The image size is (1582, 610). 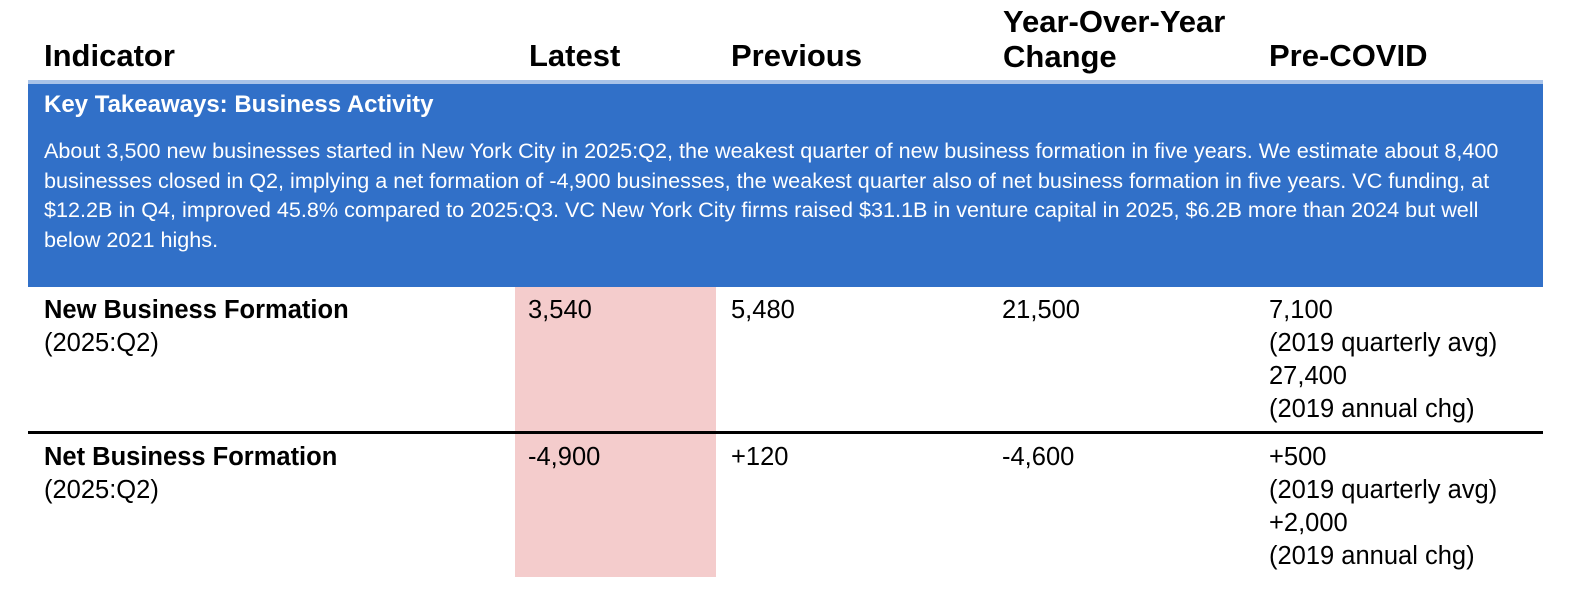 I want to click on pre-covid-value: 27,400, so click(x=1308, y=376).